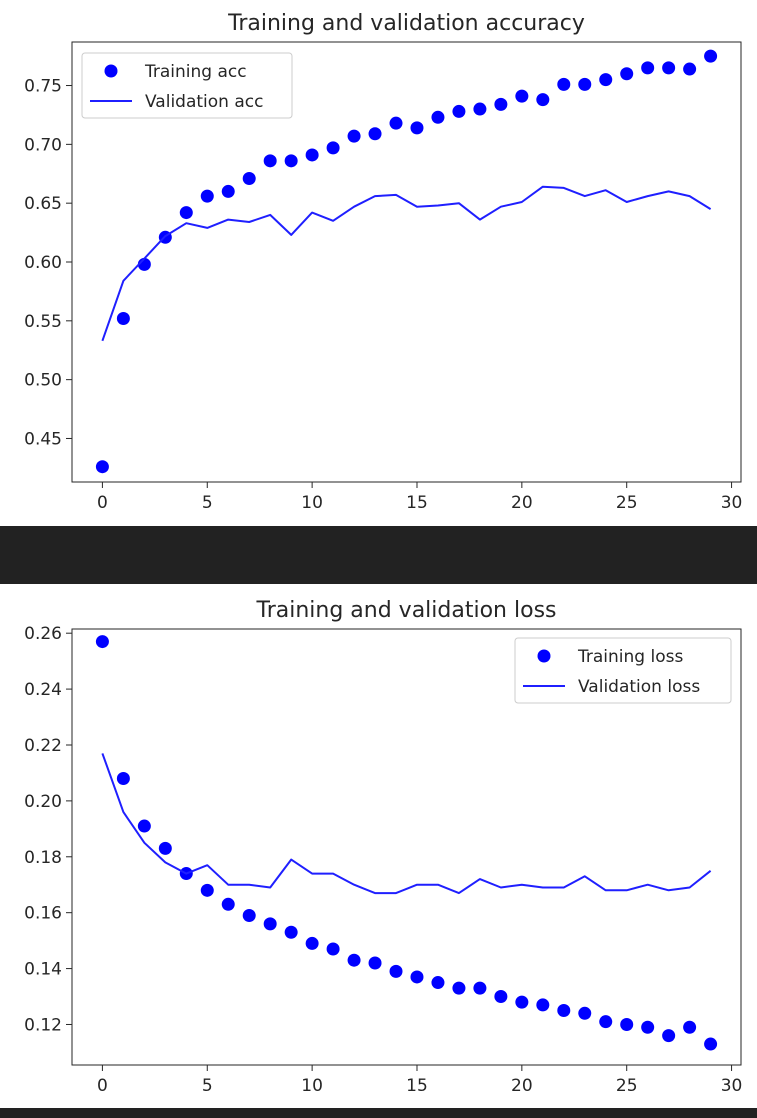 Image resolution: width=757 pixels, height=1118 pixels. I want to click on legend: Training acc Validation acc, so click(187, 85).